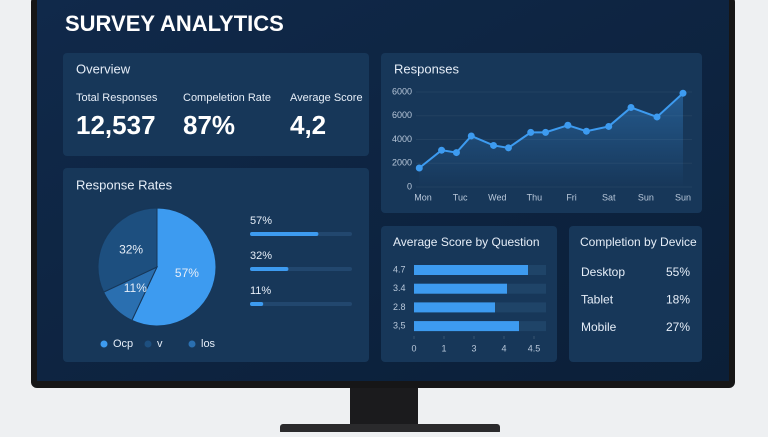 The image size is (768, 437). Describe the element at coordinates (466, 242) in the screenshot. I see `panel-title: Average Score by Question` at that location.